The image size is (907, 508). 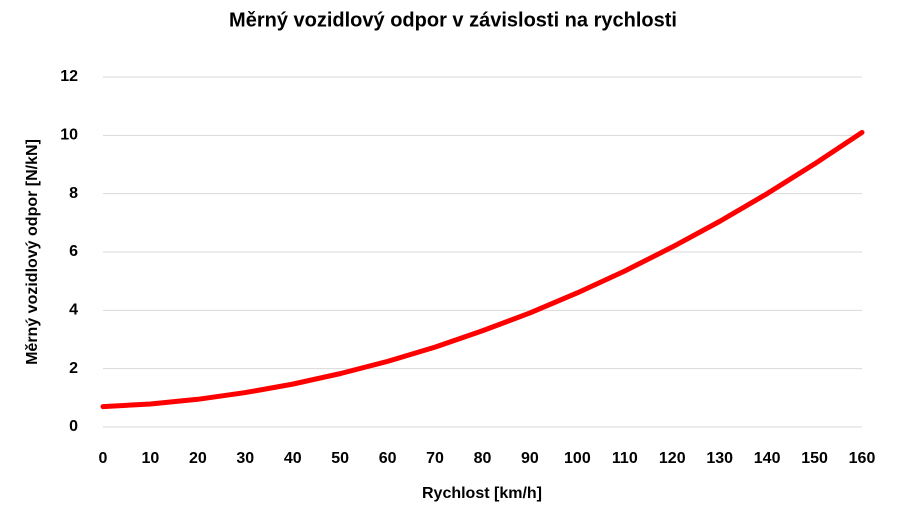 I want to click on x-tick-label: 0, so click(x=103, y=458).